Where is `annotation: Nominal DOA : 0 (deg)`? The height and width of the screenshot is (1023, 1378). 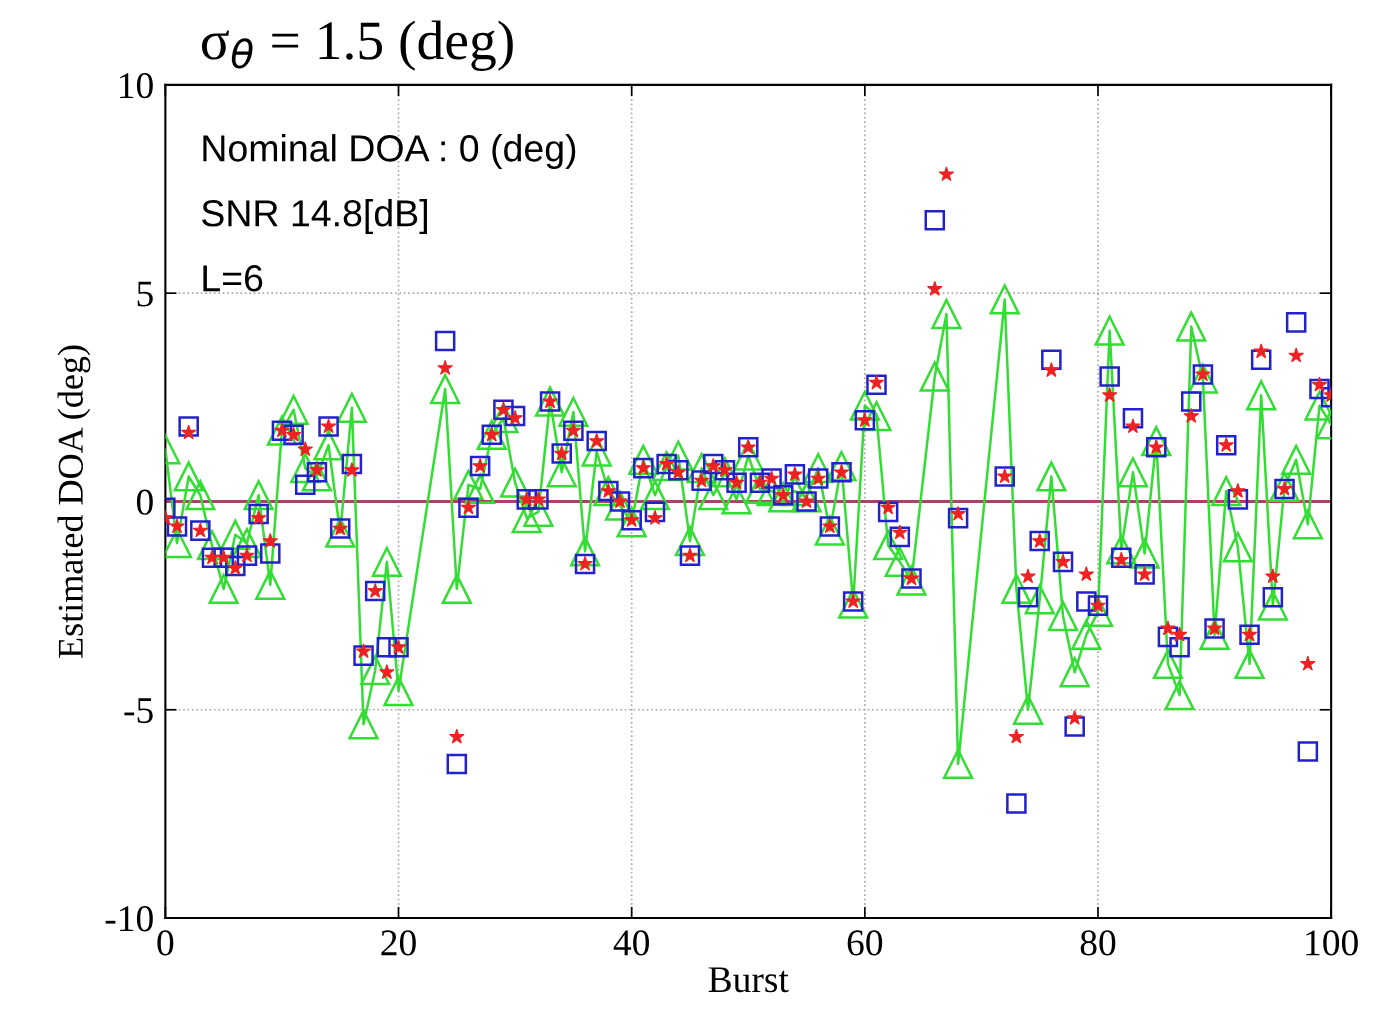
annotation: Nominal DOA : 0 (deg) is located at coordinates (389, 152).